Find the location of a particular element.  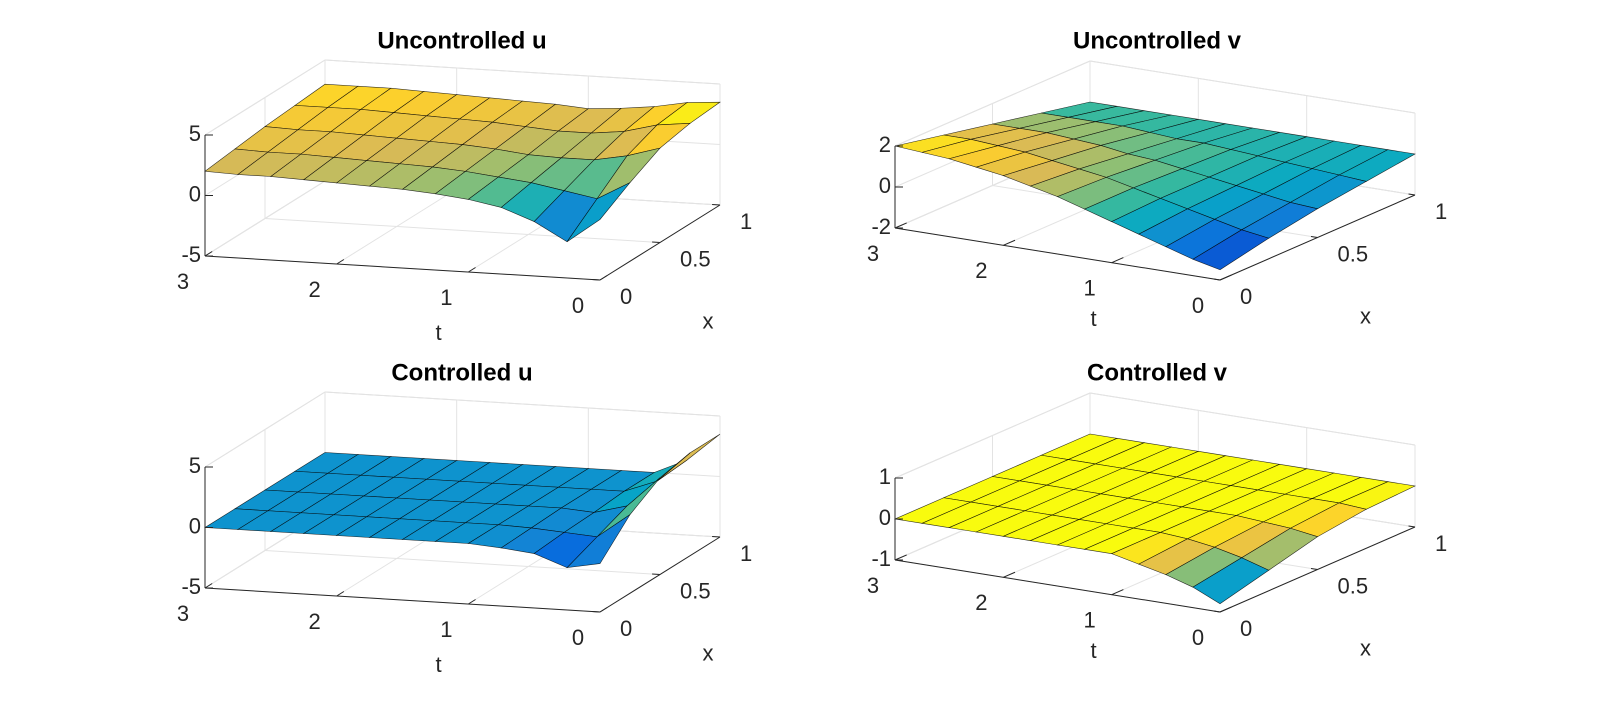

chart-title: Controlled v is located at coordinates (1157, 372).